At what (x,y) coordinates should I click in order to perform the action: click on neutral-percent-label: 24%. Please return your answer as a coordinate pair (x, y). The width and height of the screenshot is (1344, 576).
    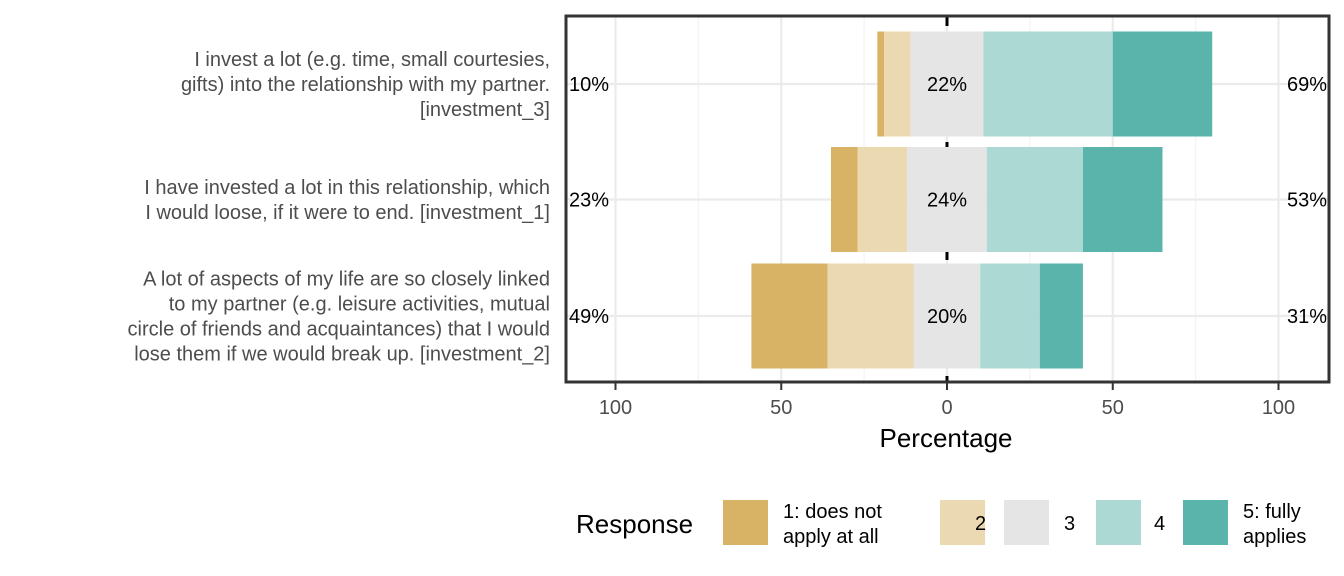
    Looking at the image, I should click on (947, 201).